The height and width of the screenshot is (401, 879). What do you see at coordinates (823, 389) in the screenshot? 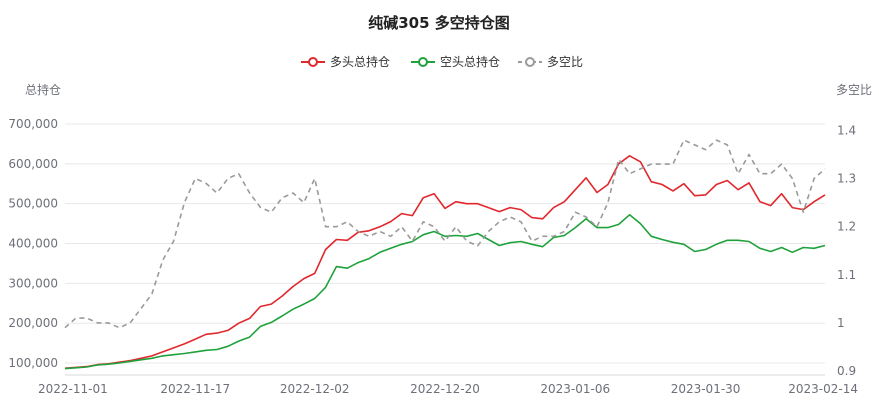
I see `x-tick-label: 2023-02-14` at bounding box center [823, 389].